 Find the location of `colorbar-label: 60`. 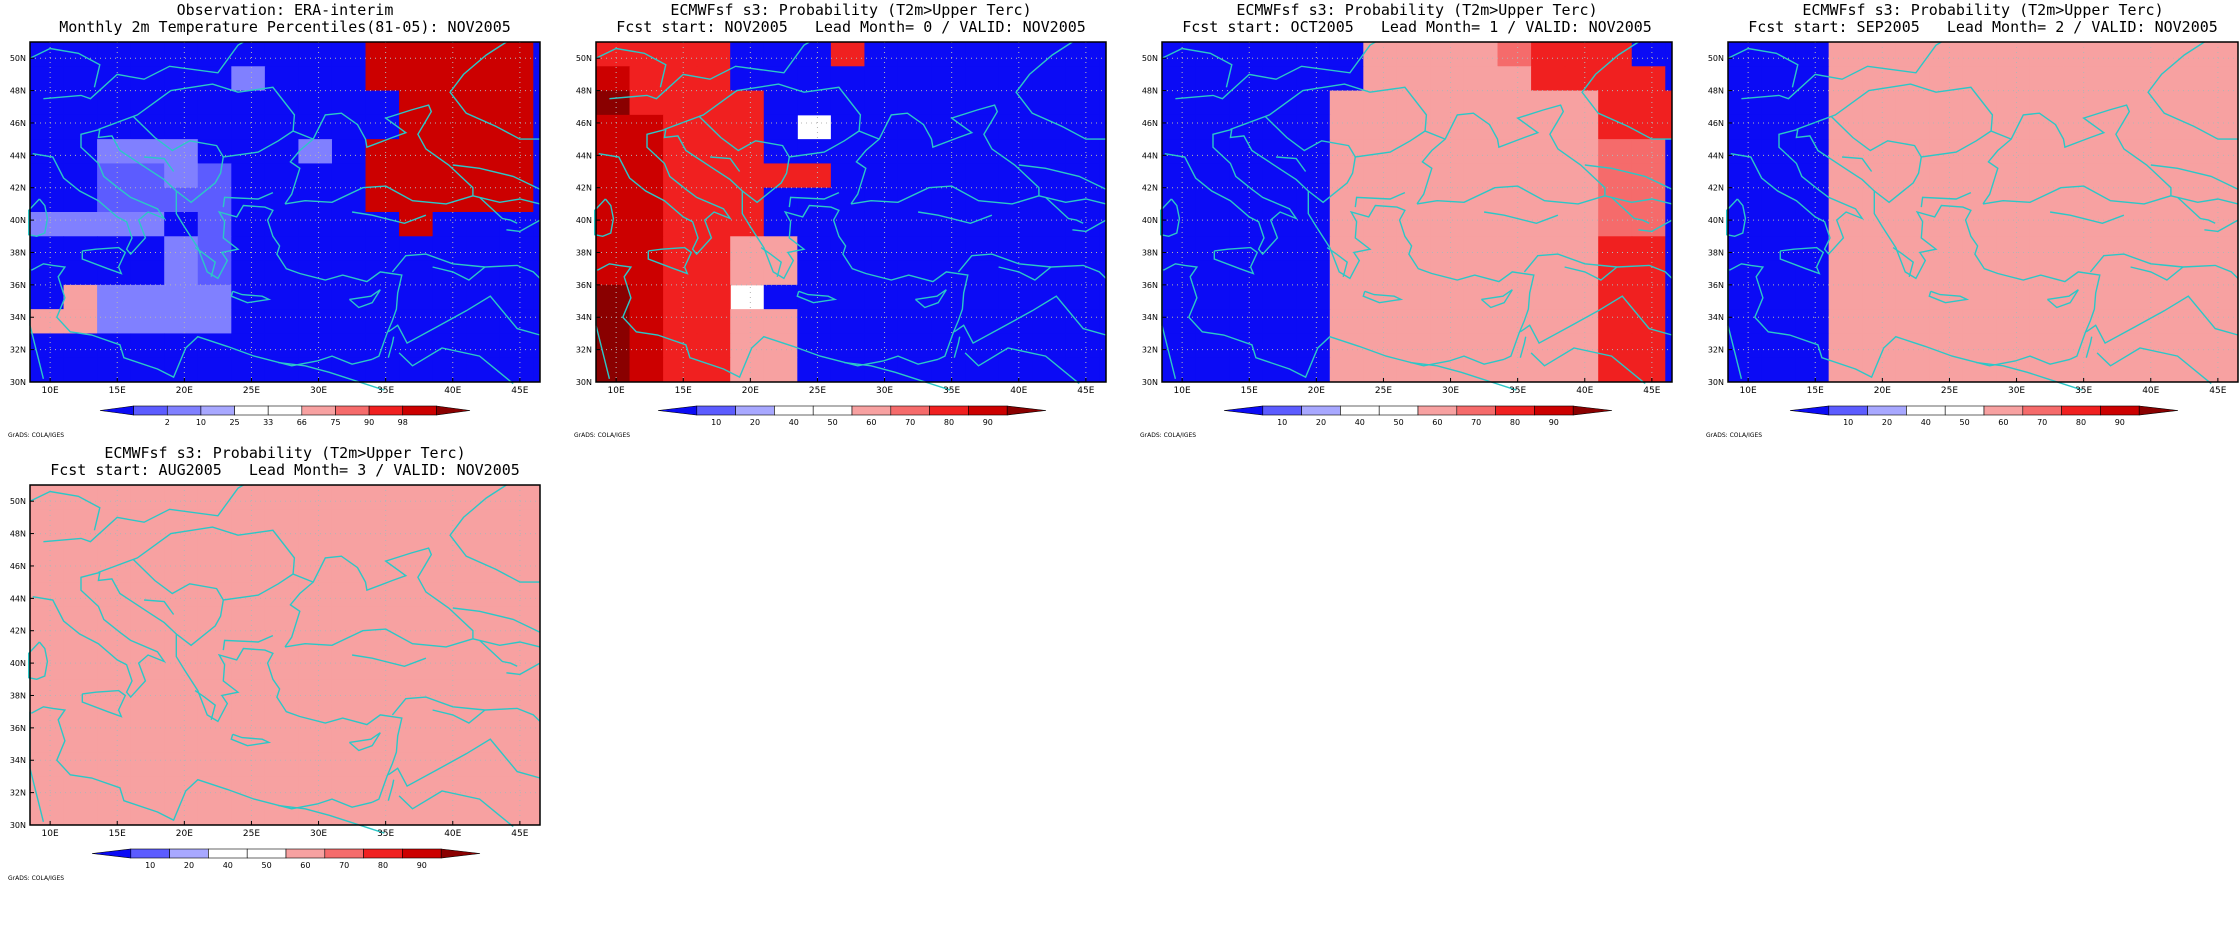

colorbar-label: 60 is located at coordinates (1437, 422).